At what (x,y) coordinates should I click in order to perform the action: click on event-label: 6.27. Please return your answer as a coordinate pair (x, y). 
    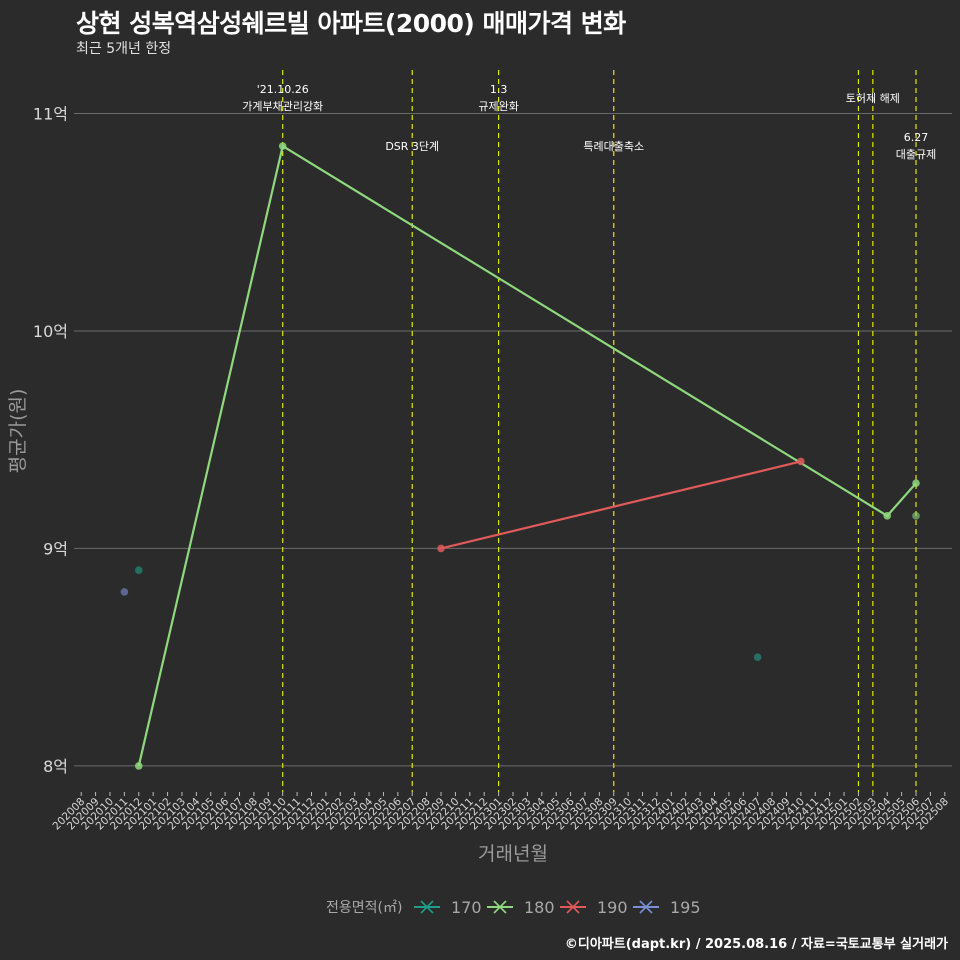
    Looking at the image, I should click on (916, 137).